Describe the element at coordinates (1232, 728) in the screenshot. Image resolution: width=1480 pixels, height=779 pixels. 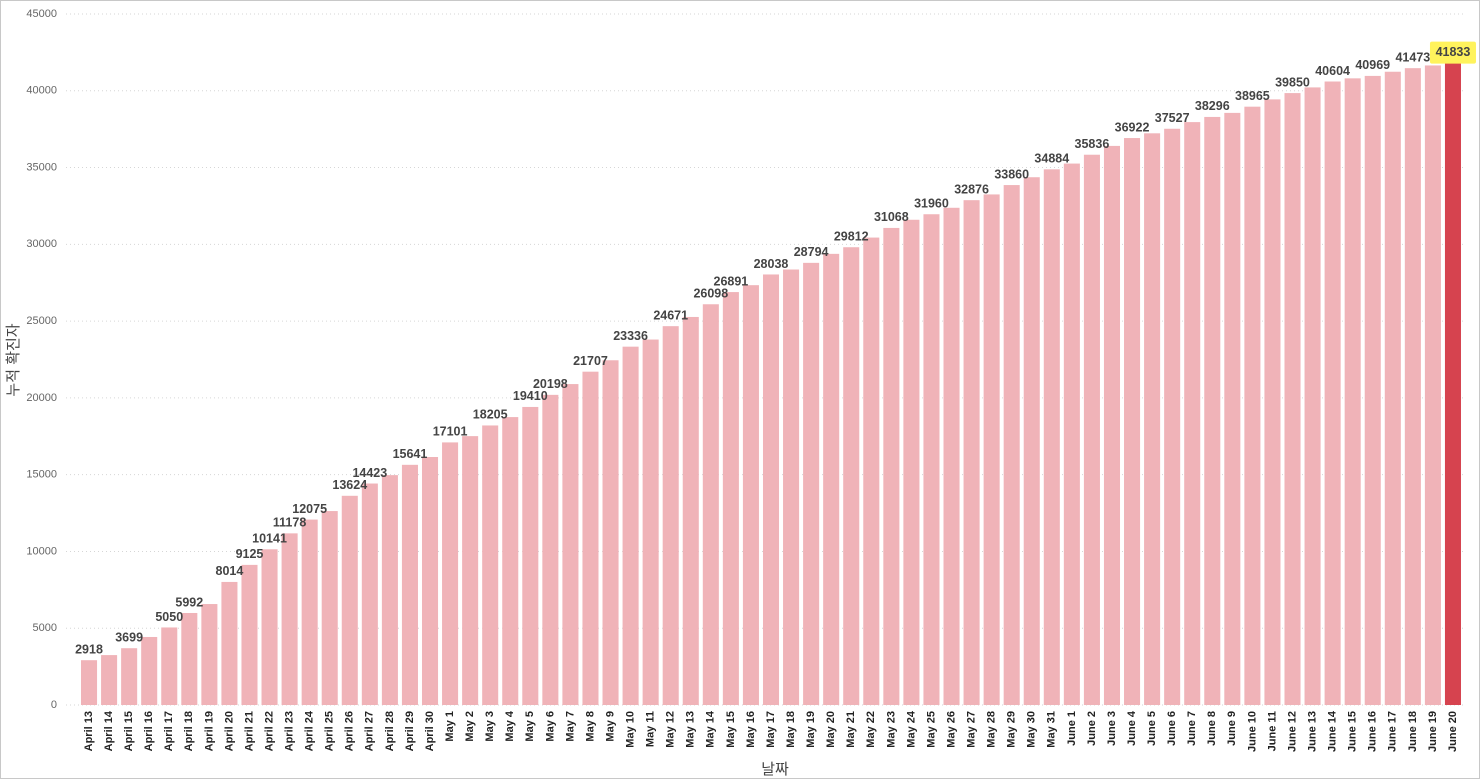
I see `x-tick-label: June 9` at that location.